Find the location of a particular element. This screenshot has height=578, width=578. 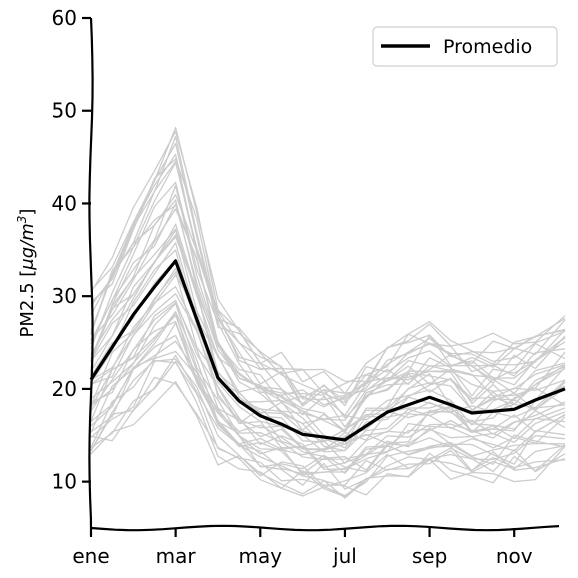

y-tick-label: 30 is located at coordinates (64, 296).